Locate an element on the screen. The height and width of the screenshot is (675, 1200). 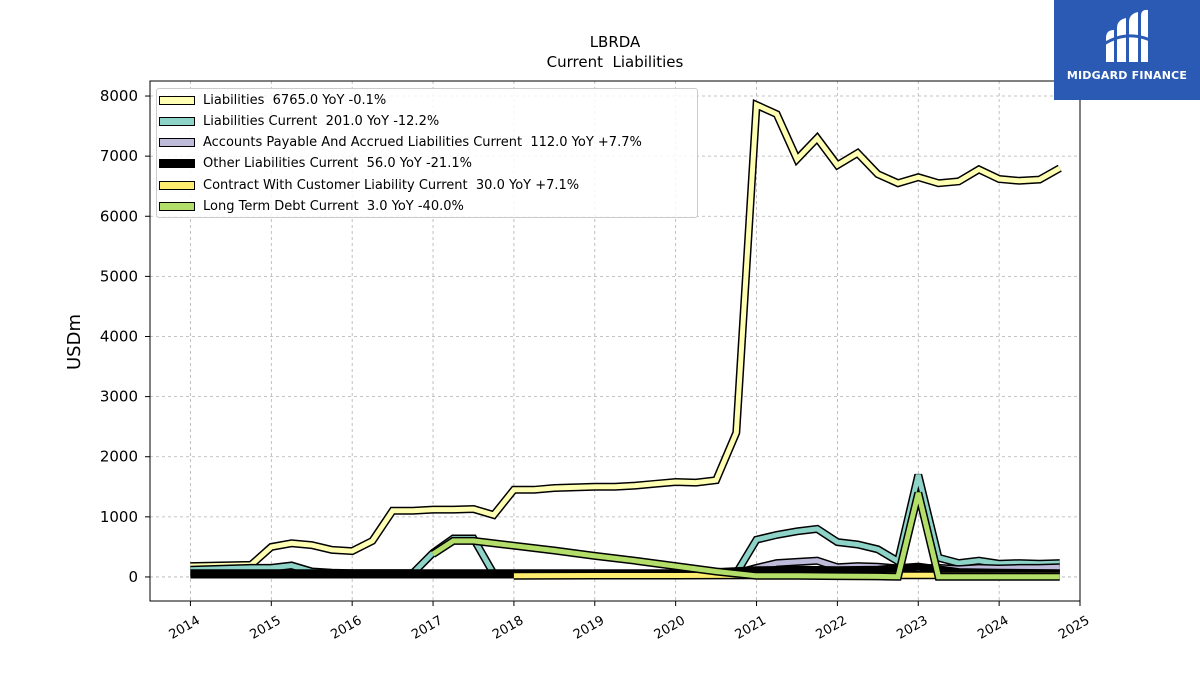
x-tick-label: 2015 is located at coordinates (265, 628).